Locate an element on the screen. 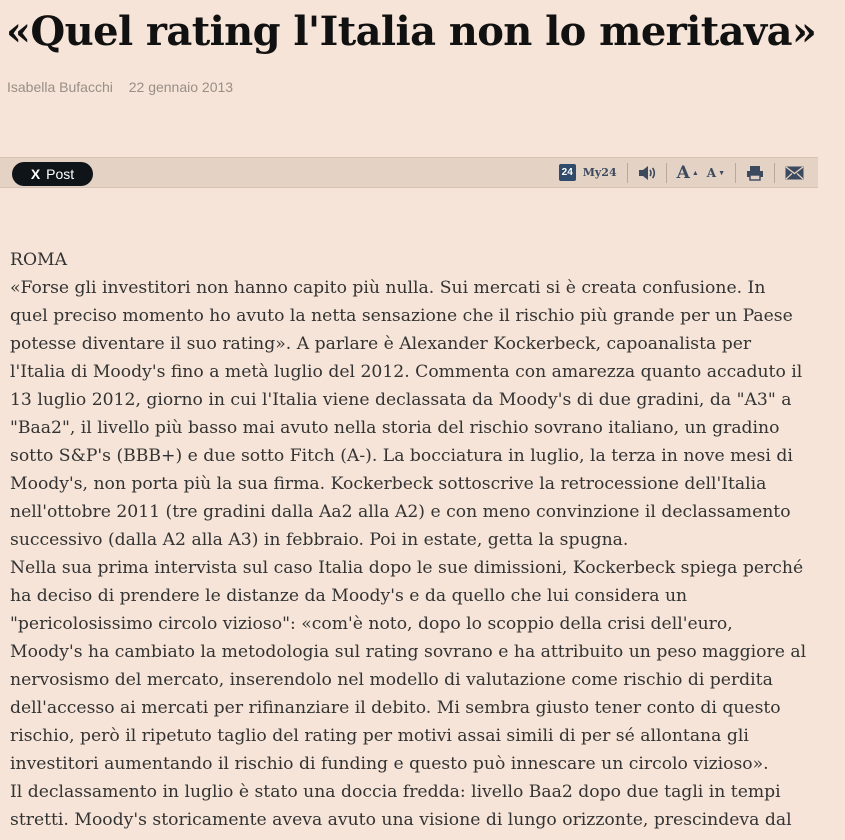  author-name: Isabella Bufacchi is located at coordinates (60, 87).